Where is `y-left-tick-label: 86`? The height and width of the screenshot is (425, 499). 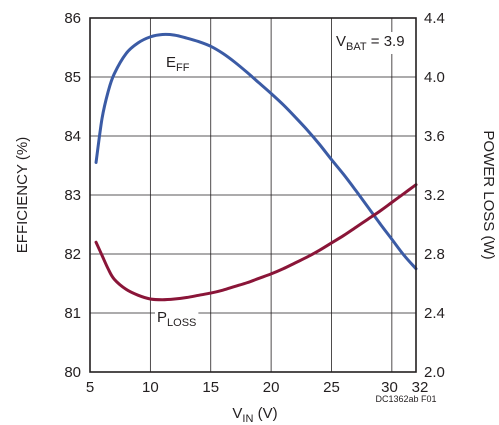 y-left-tick-label: 86 is located at coordinates (72, 18).